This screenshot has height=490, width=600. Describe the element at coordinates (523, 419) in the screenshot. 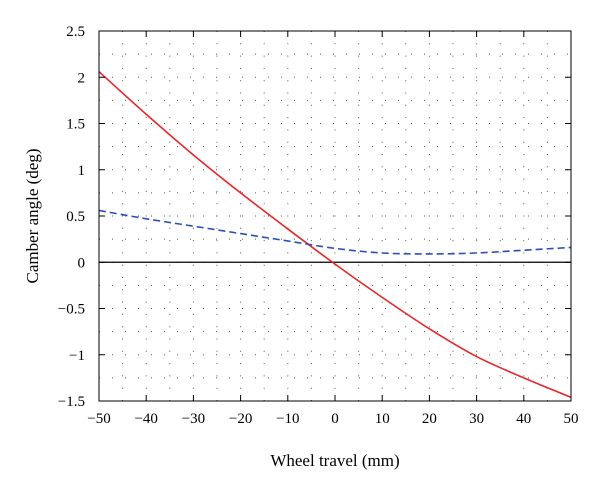

I see `x-tick-label: 40` at that location.